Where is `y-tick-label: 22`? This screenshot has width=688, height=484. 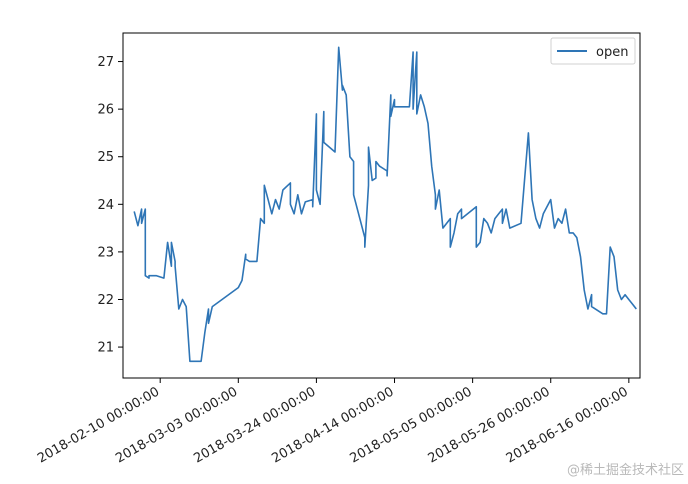 y-tick-label: 22 is located at coordinates (105, 300).